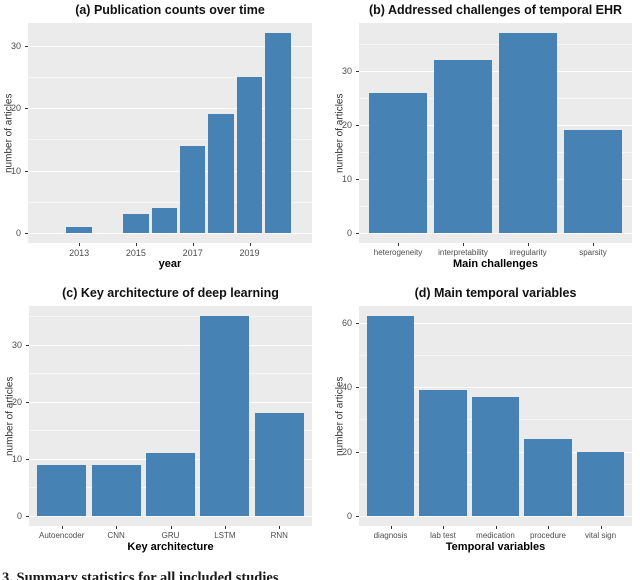  What do you see at coordinates (495, 10) in the screenshot?
I see `chart-title: (b) Addressed challenges of temporal EHR` at bounding box center [495, 10].